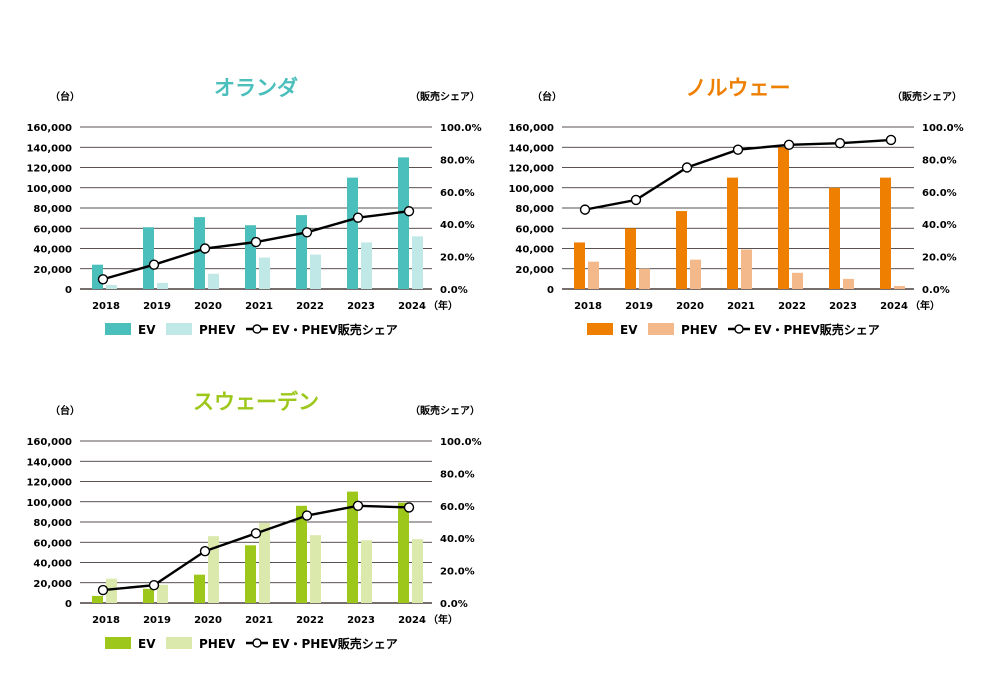 The width and height of the screenshot is (1000, 690). Describe the element at coordinates (457, 160) in the screenshot. I see `y2-tick-label: 80.0%` at that location.